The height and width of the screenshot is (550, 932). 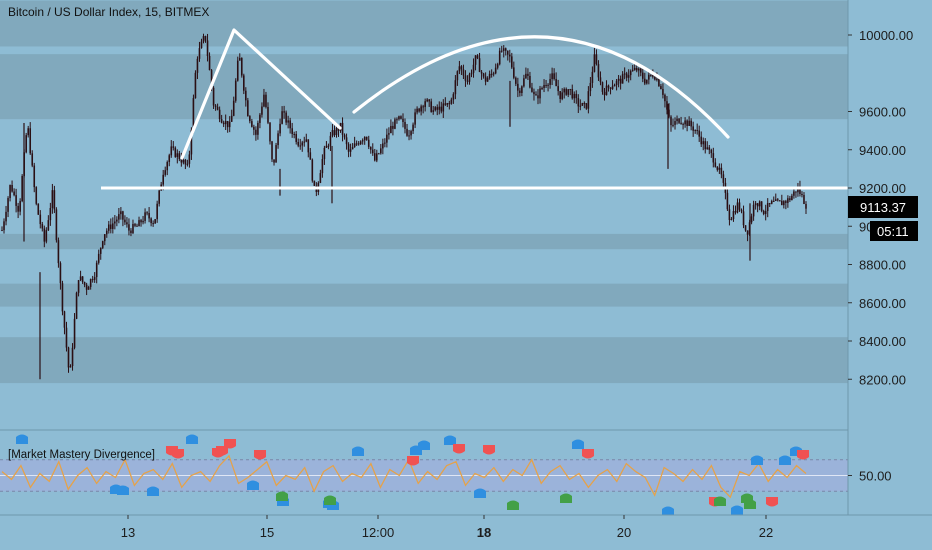 What do you see at coordinates (882, 188) in the screenshot?
I see `price-tick-label: 9200.00` at bounding box center [882, 188].